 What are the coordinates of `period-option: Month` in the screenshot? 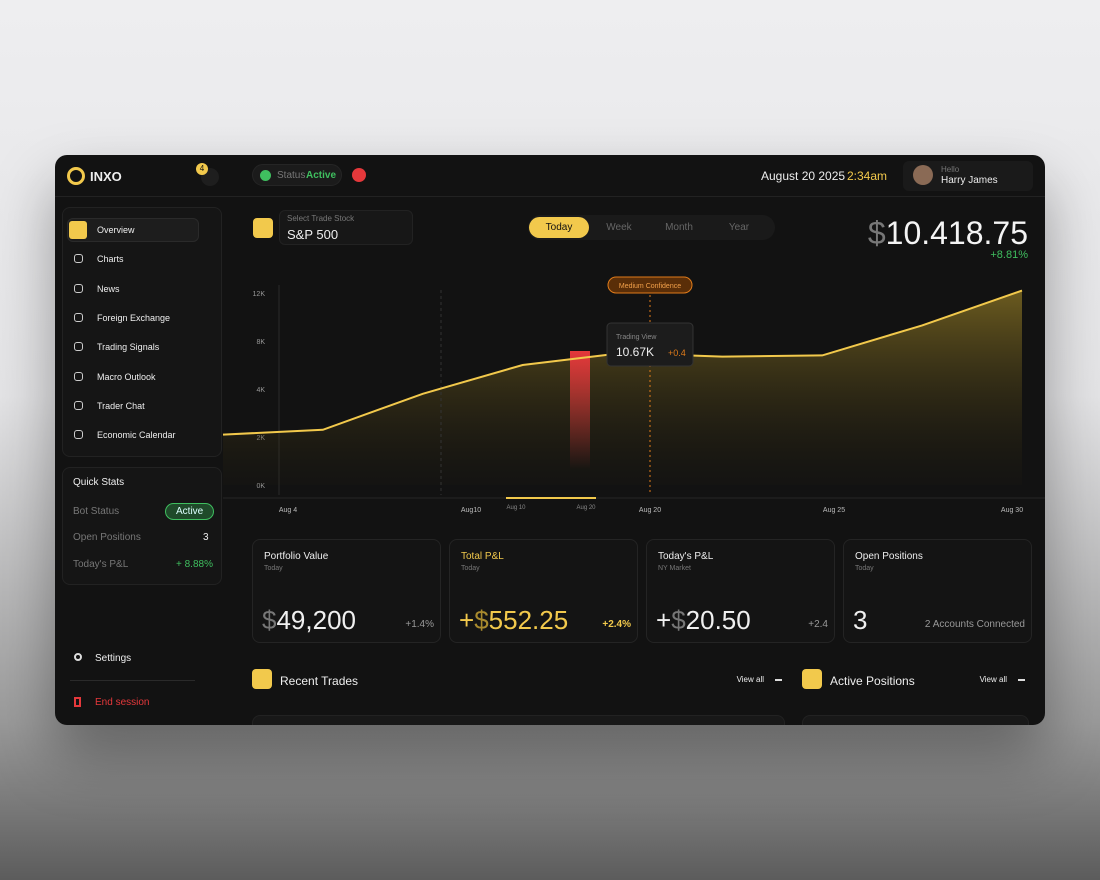 It's located at (679, 227).